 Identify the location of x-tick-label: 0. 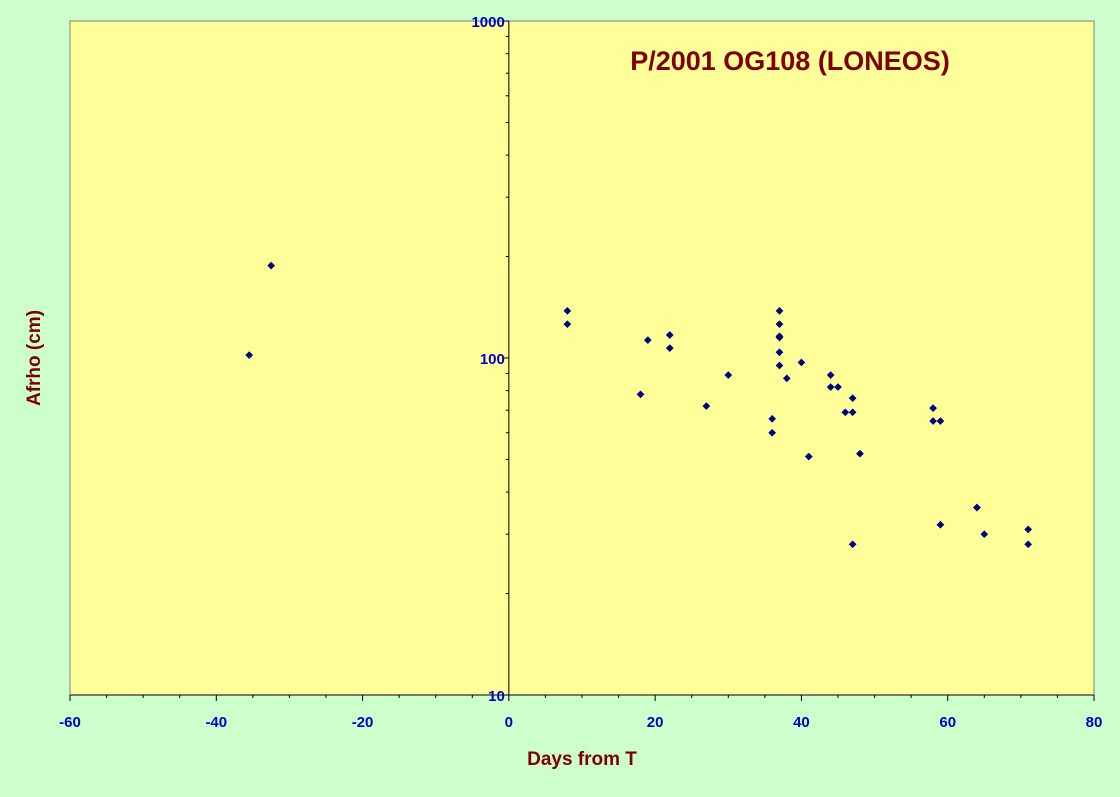
(509, 722).